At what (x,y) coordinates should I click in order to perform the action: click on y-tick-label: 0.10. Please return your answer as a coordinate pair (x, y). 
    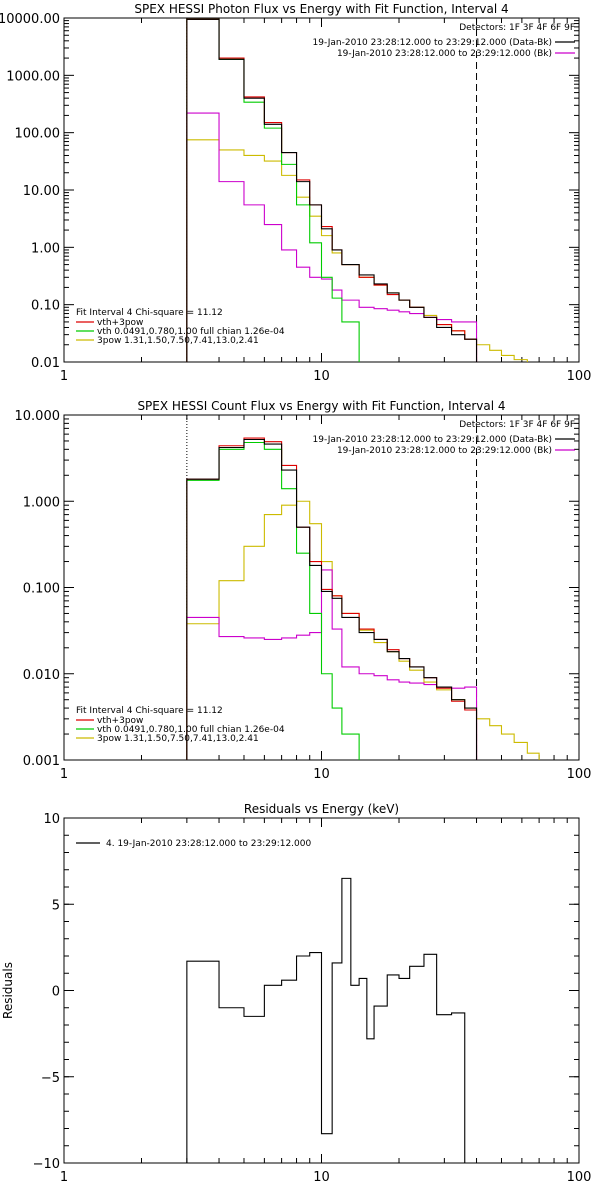
    Looking at the image, I should click on (45, 306).